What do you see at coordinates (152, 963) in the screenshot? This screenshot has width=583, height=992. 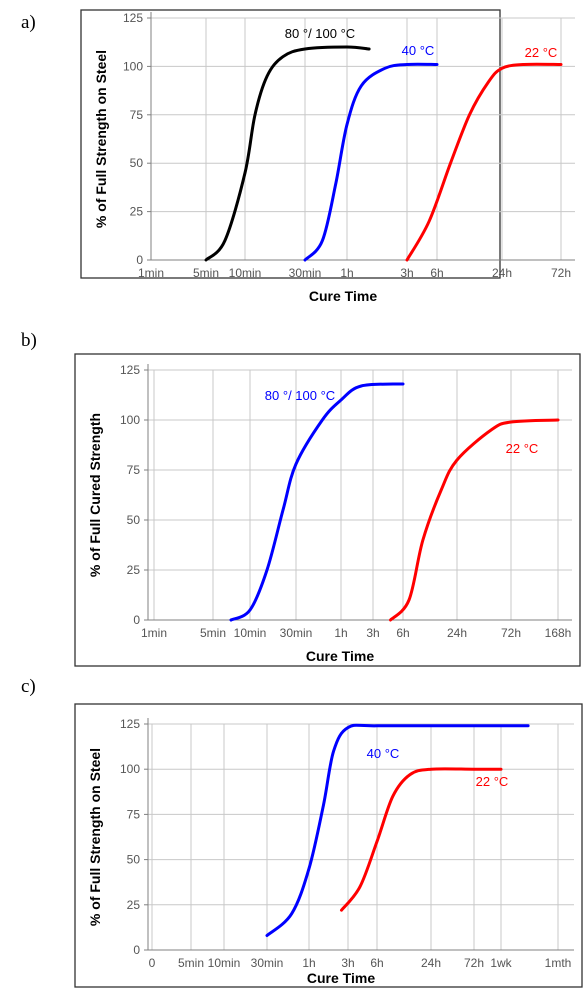 I see `x-tick-label: 0` at bounding box center [152, 963].